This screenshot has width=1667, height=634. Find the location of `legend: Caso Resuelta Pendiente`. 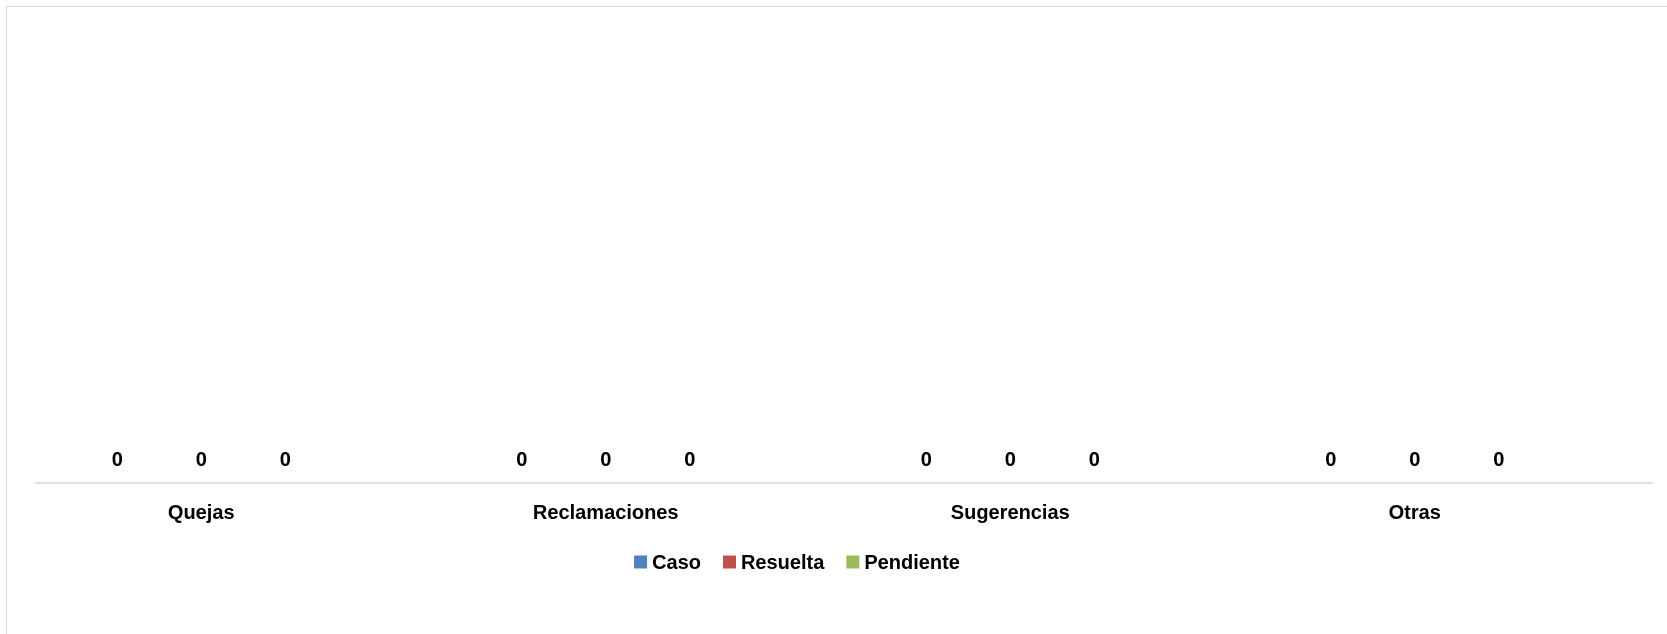

legend: Caso Resuelta Pendiente is located at coordinates (797, 563).